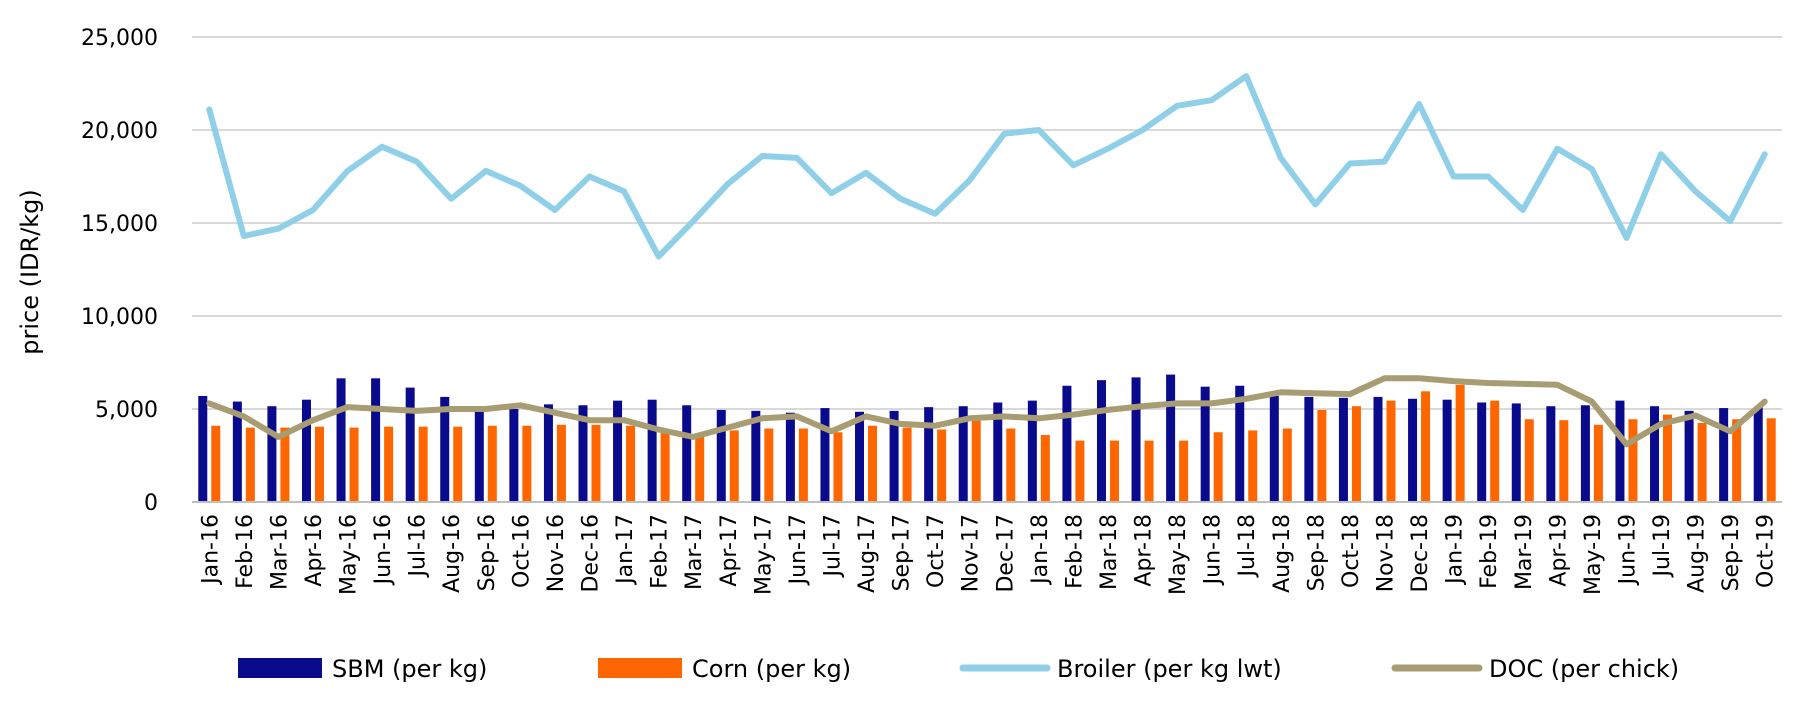 The width and height of the screenshot is (1796, 705). Describe the element at coordinates (1005, 553) in the screenshot. I see `x-tick-label: Dec-17` at that location.